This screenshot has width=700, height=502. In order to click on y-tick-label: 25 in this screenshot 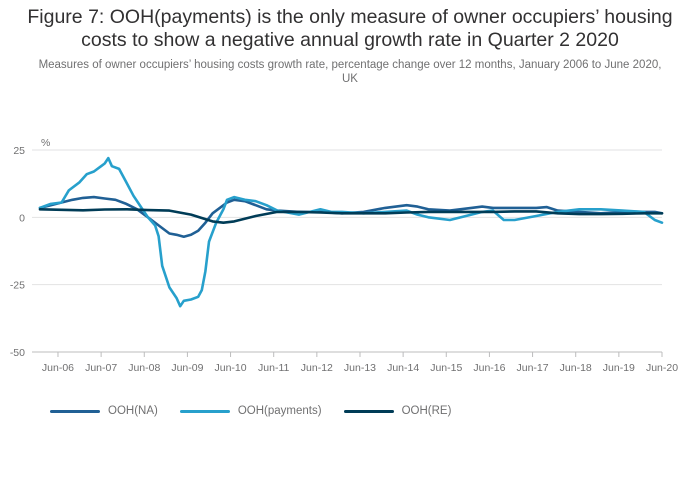, I will do `click(19, 151)`.